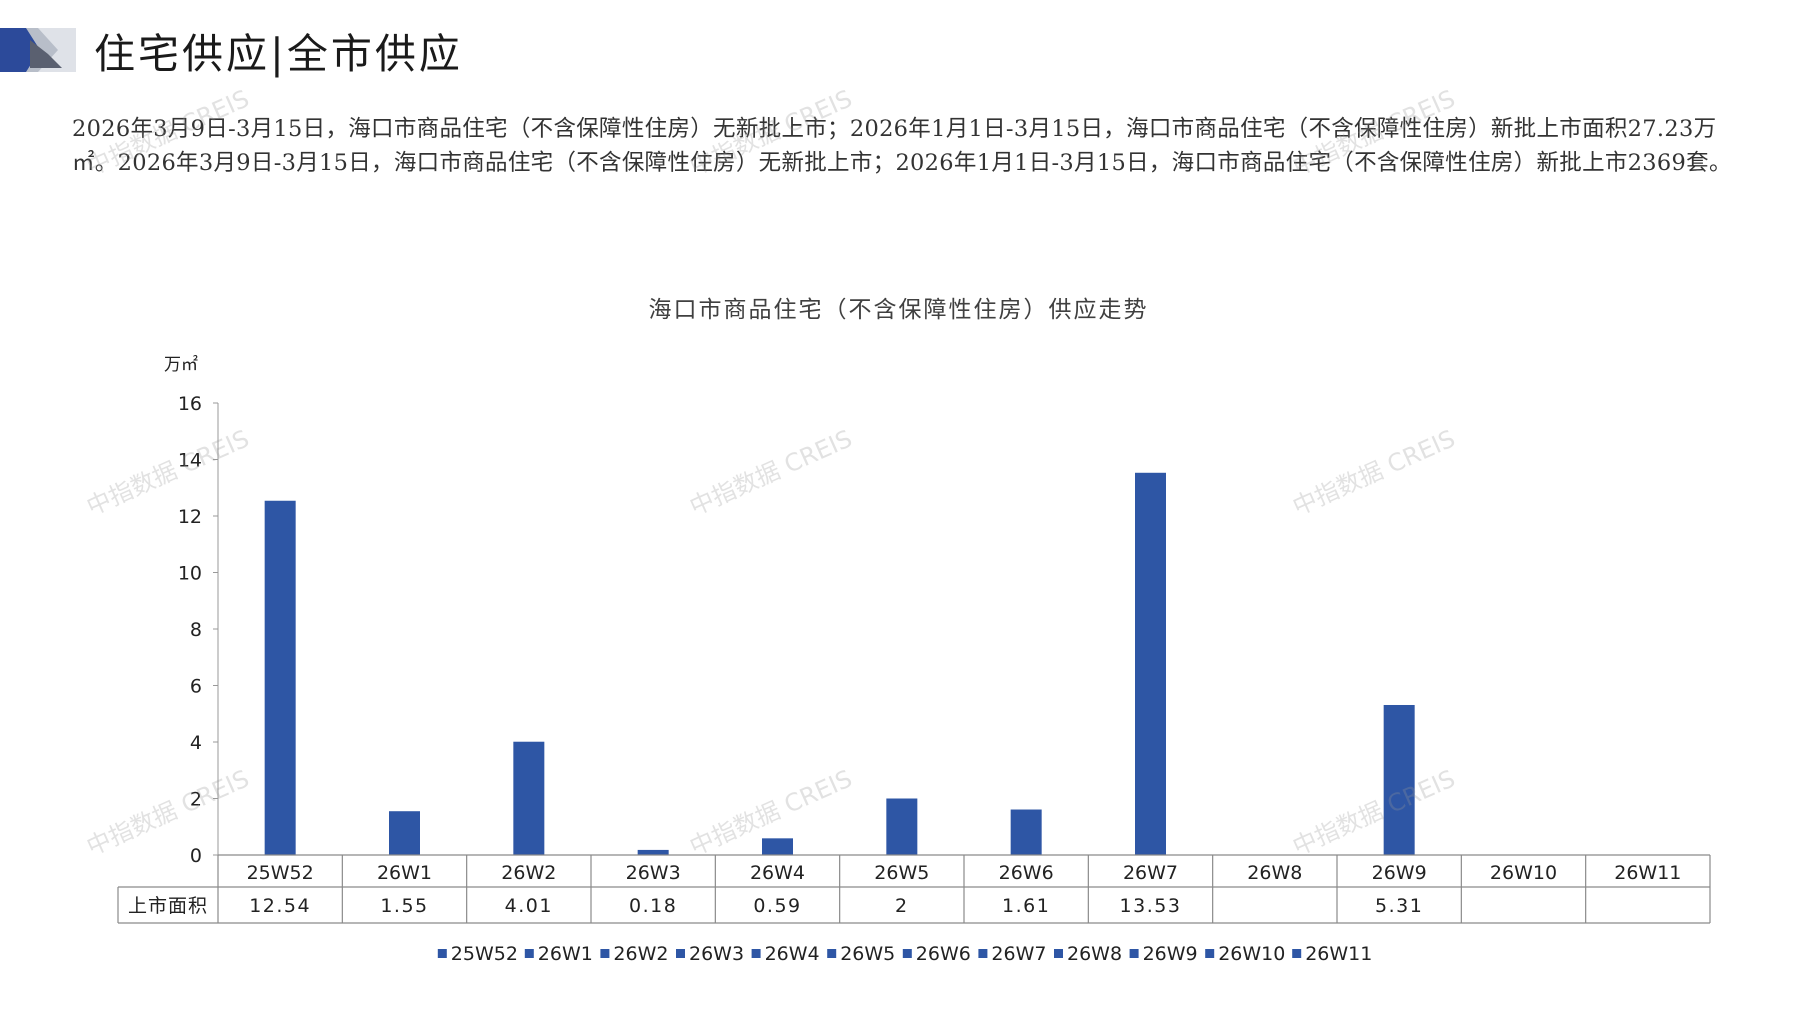 The width and height of the screenshot is (1797, 1010). I want to click on legend-item: 26W4, so click(792, 954).